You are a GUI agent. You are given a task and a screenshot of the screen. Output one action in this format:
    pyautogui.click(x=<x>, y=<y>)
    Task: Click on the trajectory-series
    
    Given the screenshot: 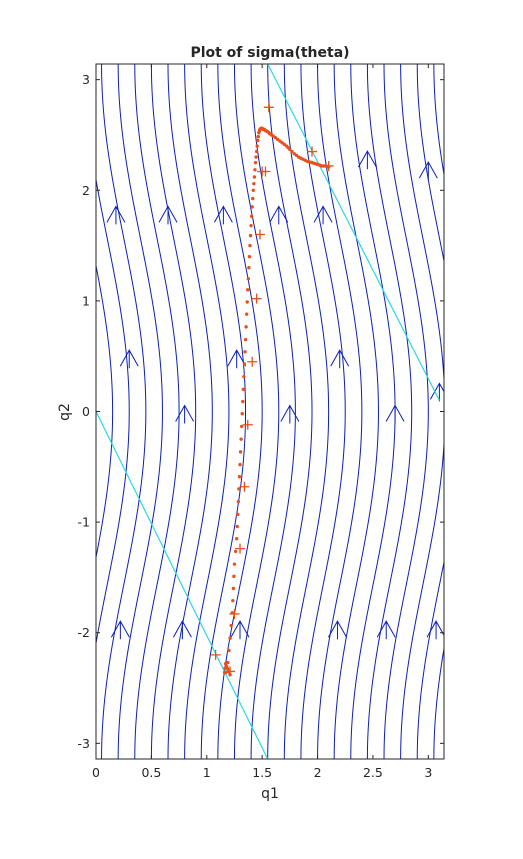 What is the action you would take?
    pyautogui.click(x=276, y=401)
    